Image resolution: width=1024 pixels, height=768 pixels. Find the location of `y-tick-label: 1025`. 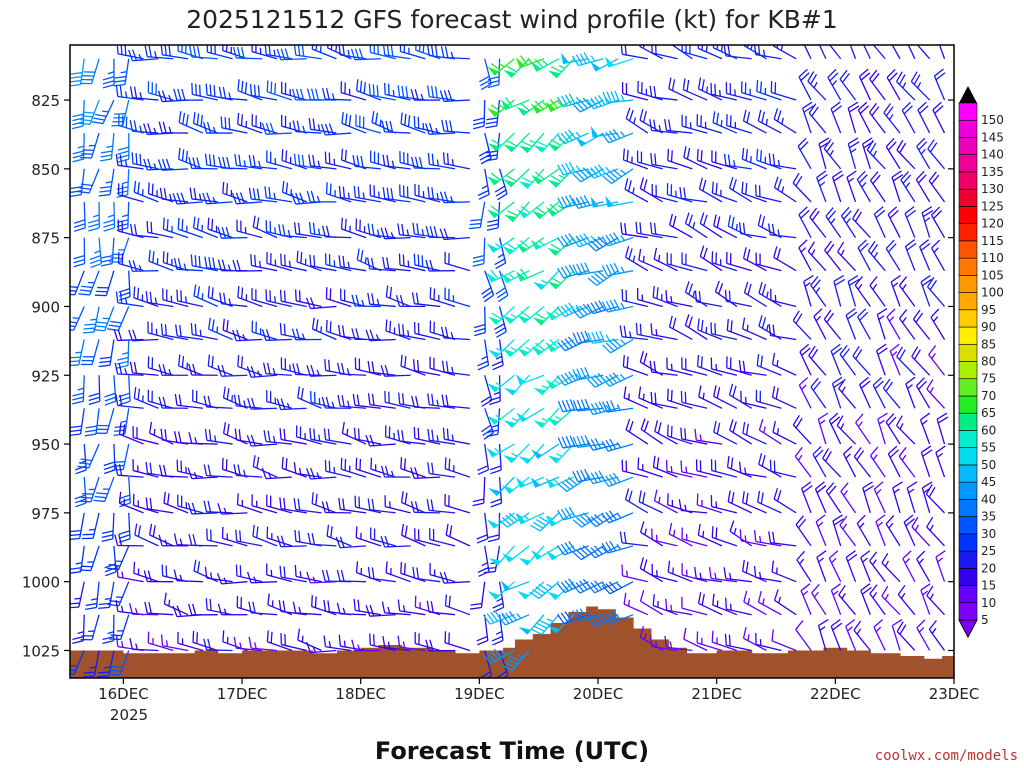

y-tick-label: 1025 is located at coordinates (41, 651).